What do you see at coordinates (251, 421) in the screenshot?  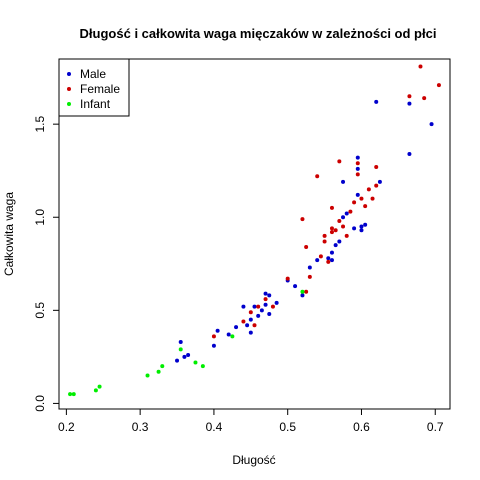 I see `x-axis: 0.2 0.3 0.4 0.5 0.6 0.7` at bounding box center [251, 421].